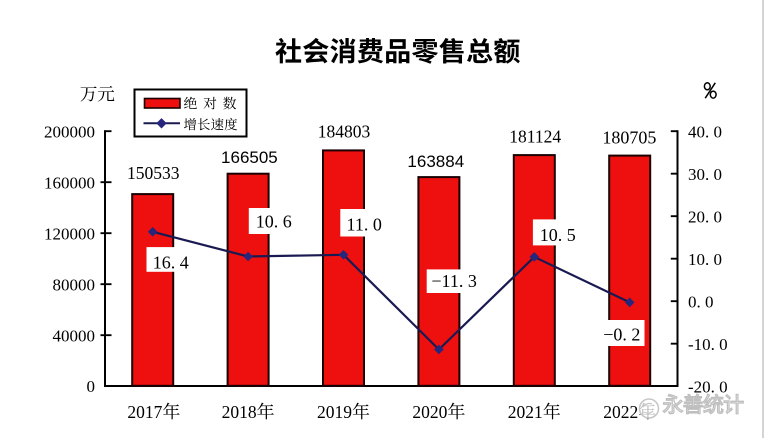 The height and width of the screenshot is (438, 766). Describe the element at coordinates (69, 131) in the screenshot. I see `svg-text: 200000` at that location.